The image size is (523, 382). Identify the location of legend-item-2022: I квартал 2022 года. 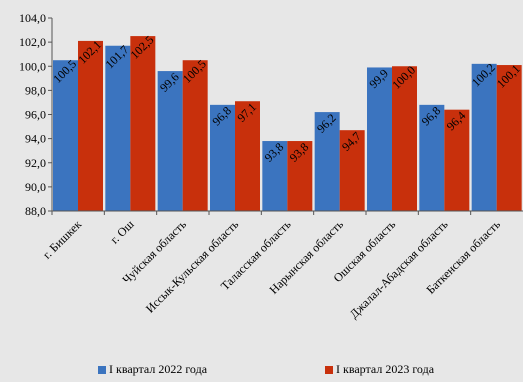
(152, 369).